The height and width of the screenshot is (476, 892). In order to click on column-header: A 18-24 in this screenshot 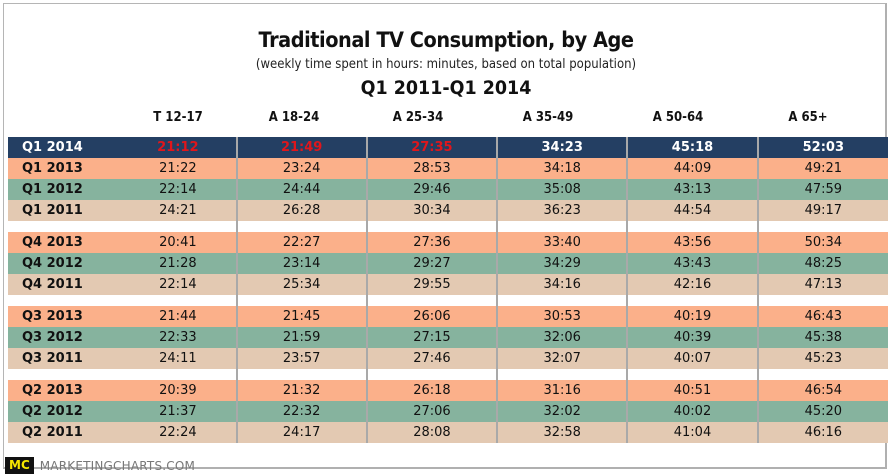, I will do `click(294, 117)`.